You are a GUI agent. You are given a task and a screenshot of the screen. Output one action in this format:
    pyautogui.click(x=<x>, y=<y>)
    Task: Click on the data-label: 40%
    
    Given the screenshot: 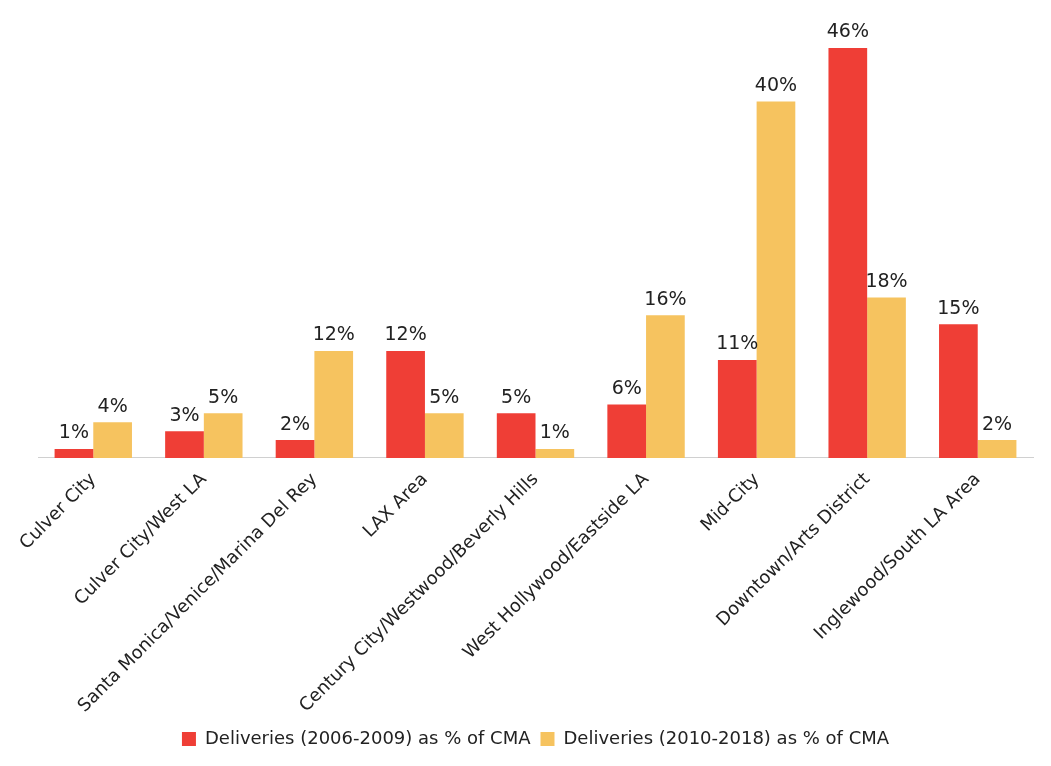 What is the action you would take?
    pyautogui.click(x=776, y=83)
    